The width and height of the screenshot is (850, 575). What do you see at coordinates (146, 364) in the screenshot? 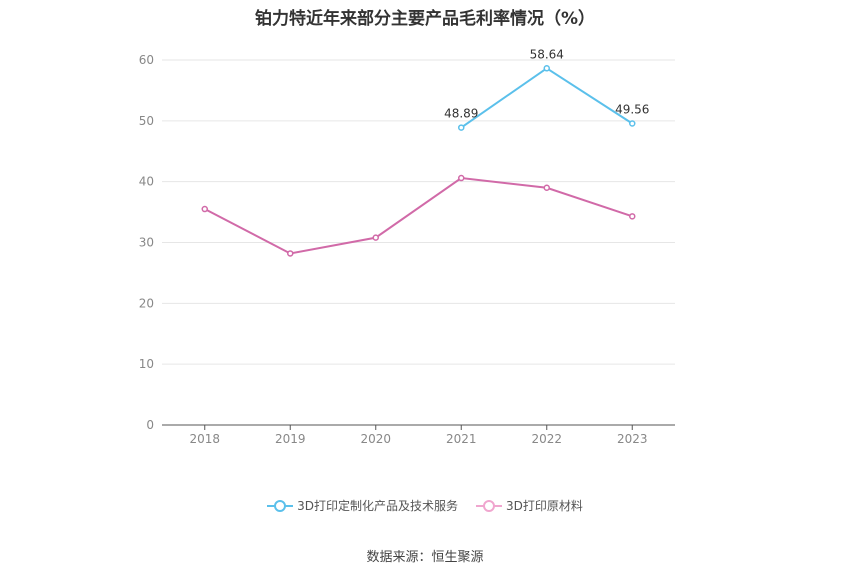
I see `y-tick-label: 10` at bounding box center [146, 364].